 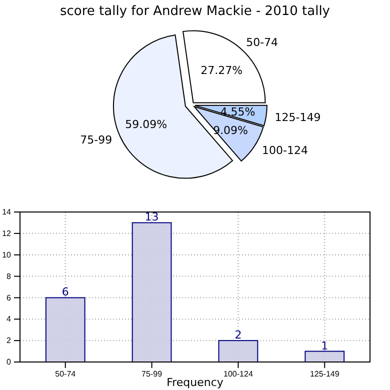 I want to click on data-label: 27.27%, so click(x=221, y=71).